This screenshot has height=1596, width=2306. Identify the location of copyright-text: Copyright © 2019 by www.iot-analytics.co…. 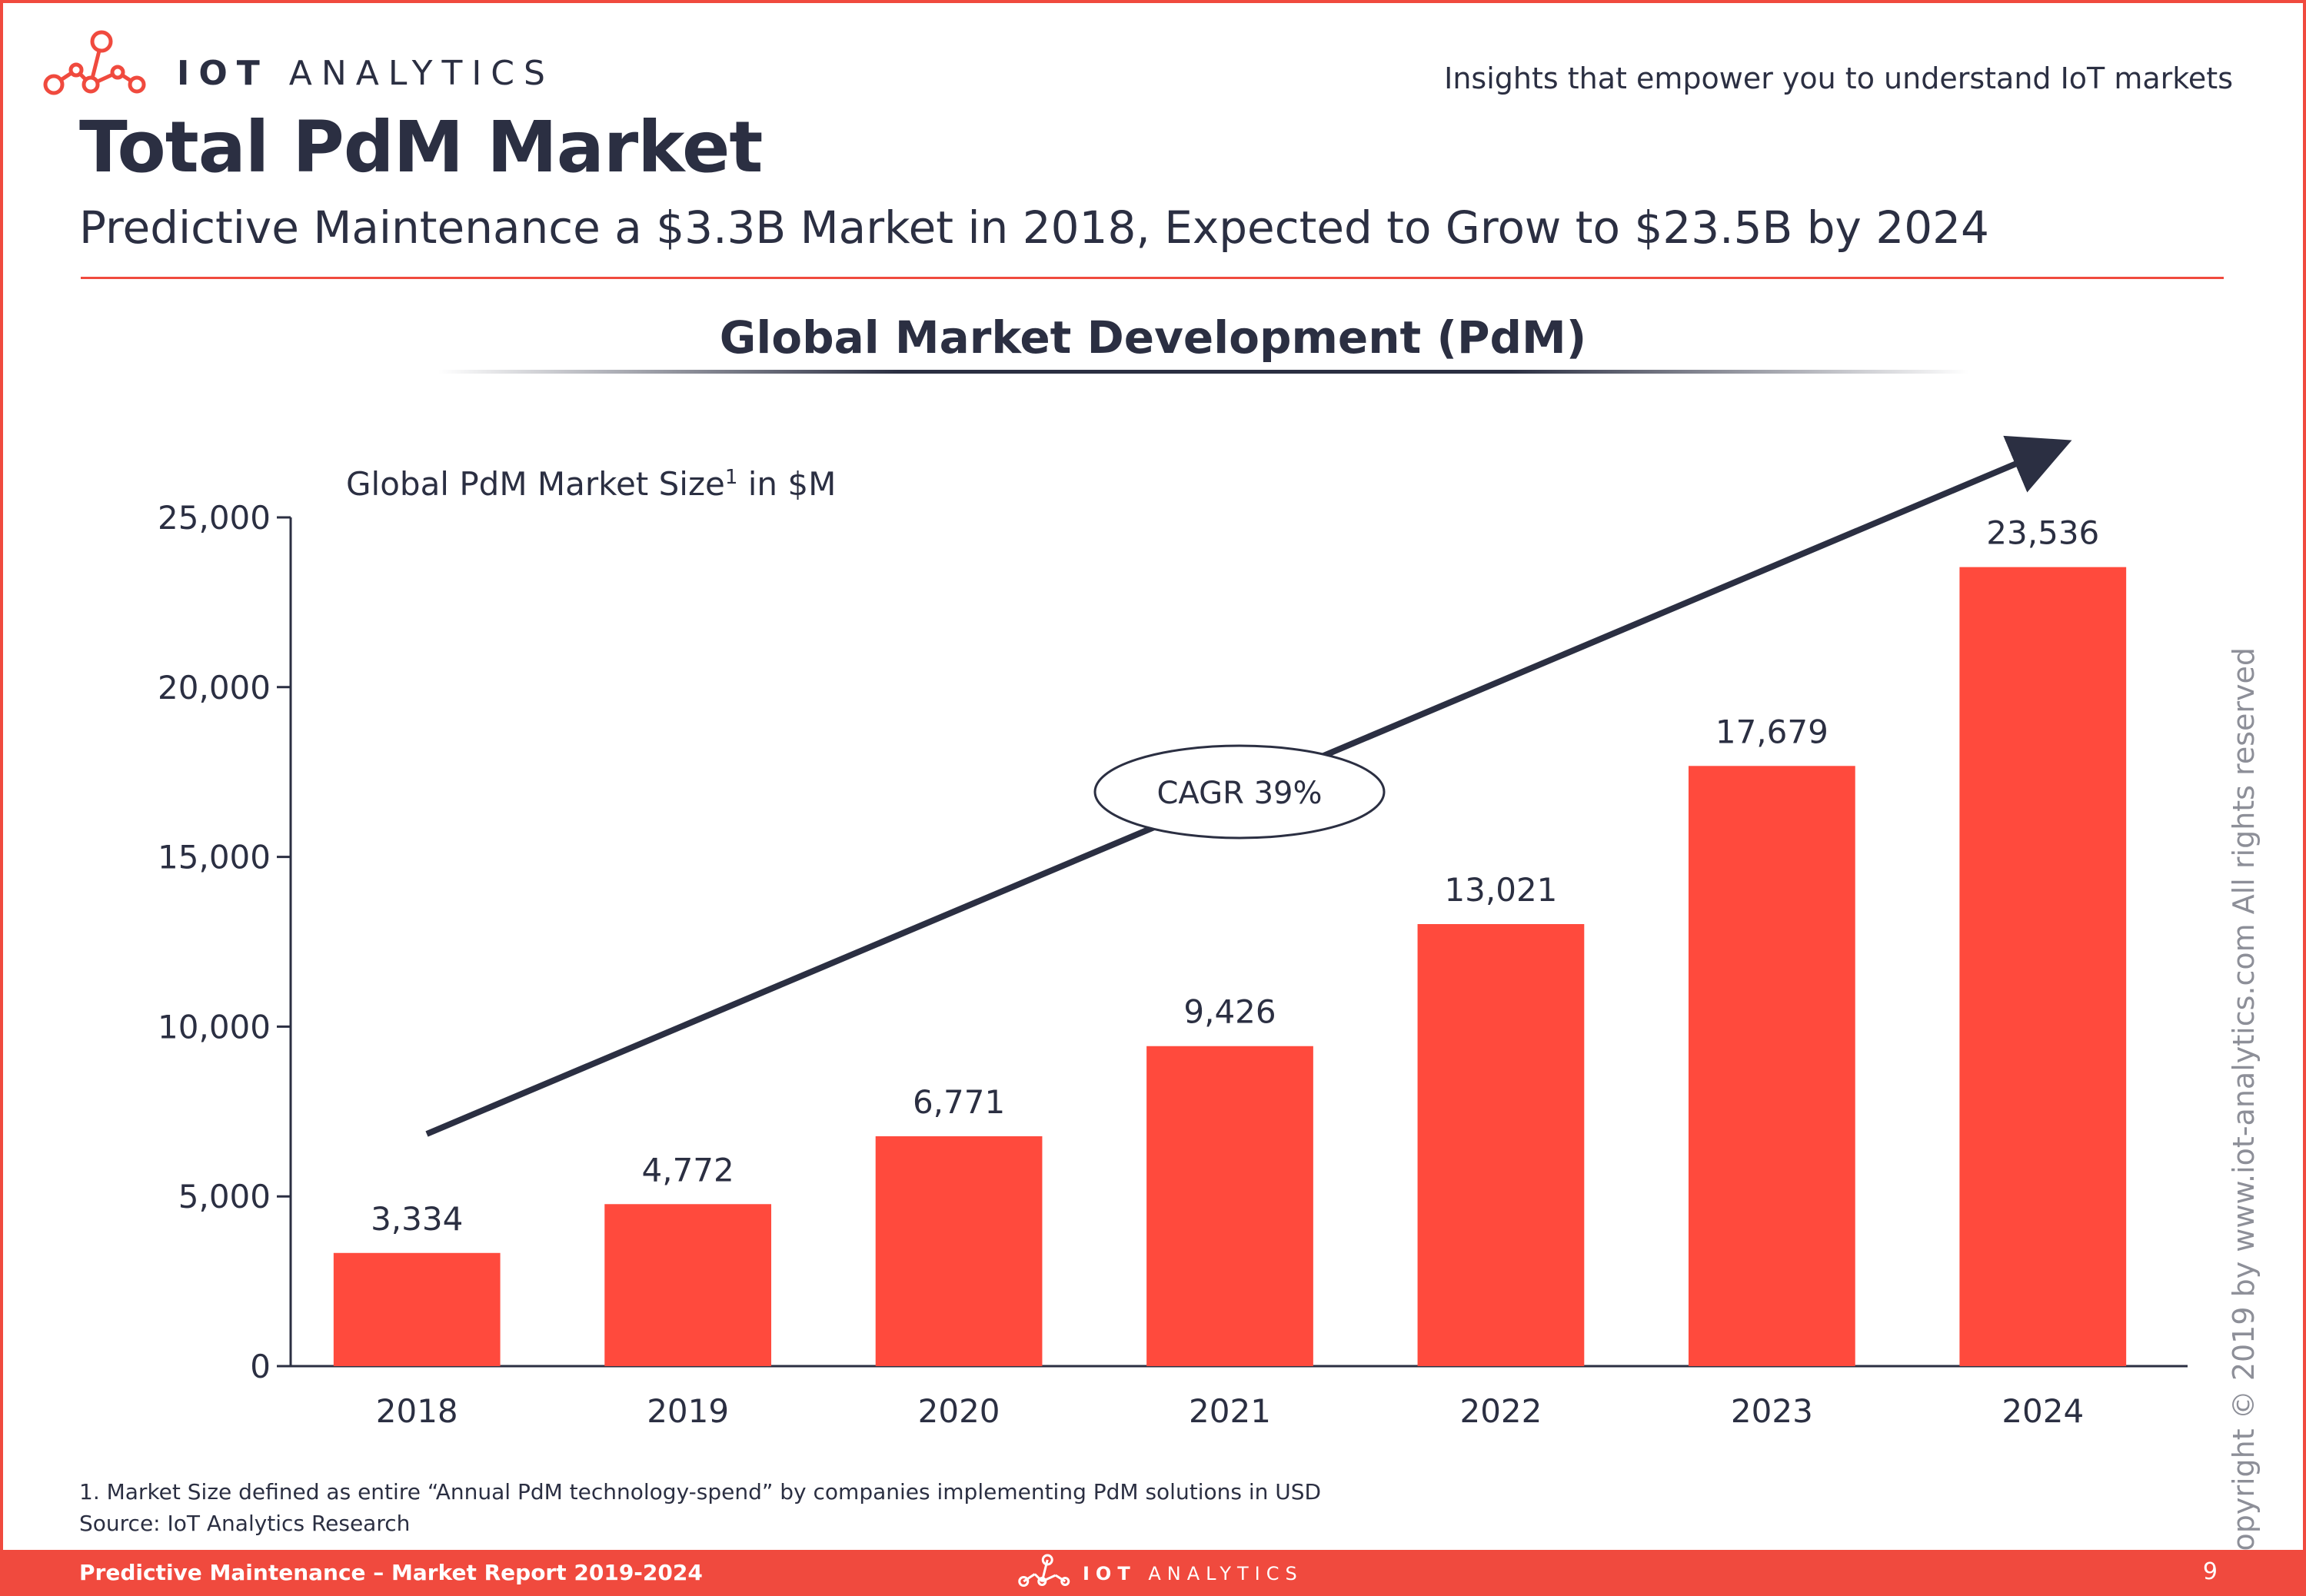
(2244, 1109).